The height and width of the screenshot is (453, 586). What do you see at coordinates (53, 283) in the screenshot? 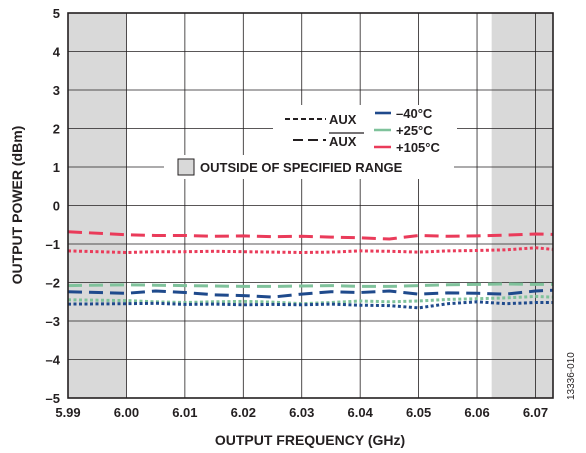
I see `y-tick-label: –2` at bounding box center [53, 283].